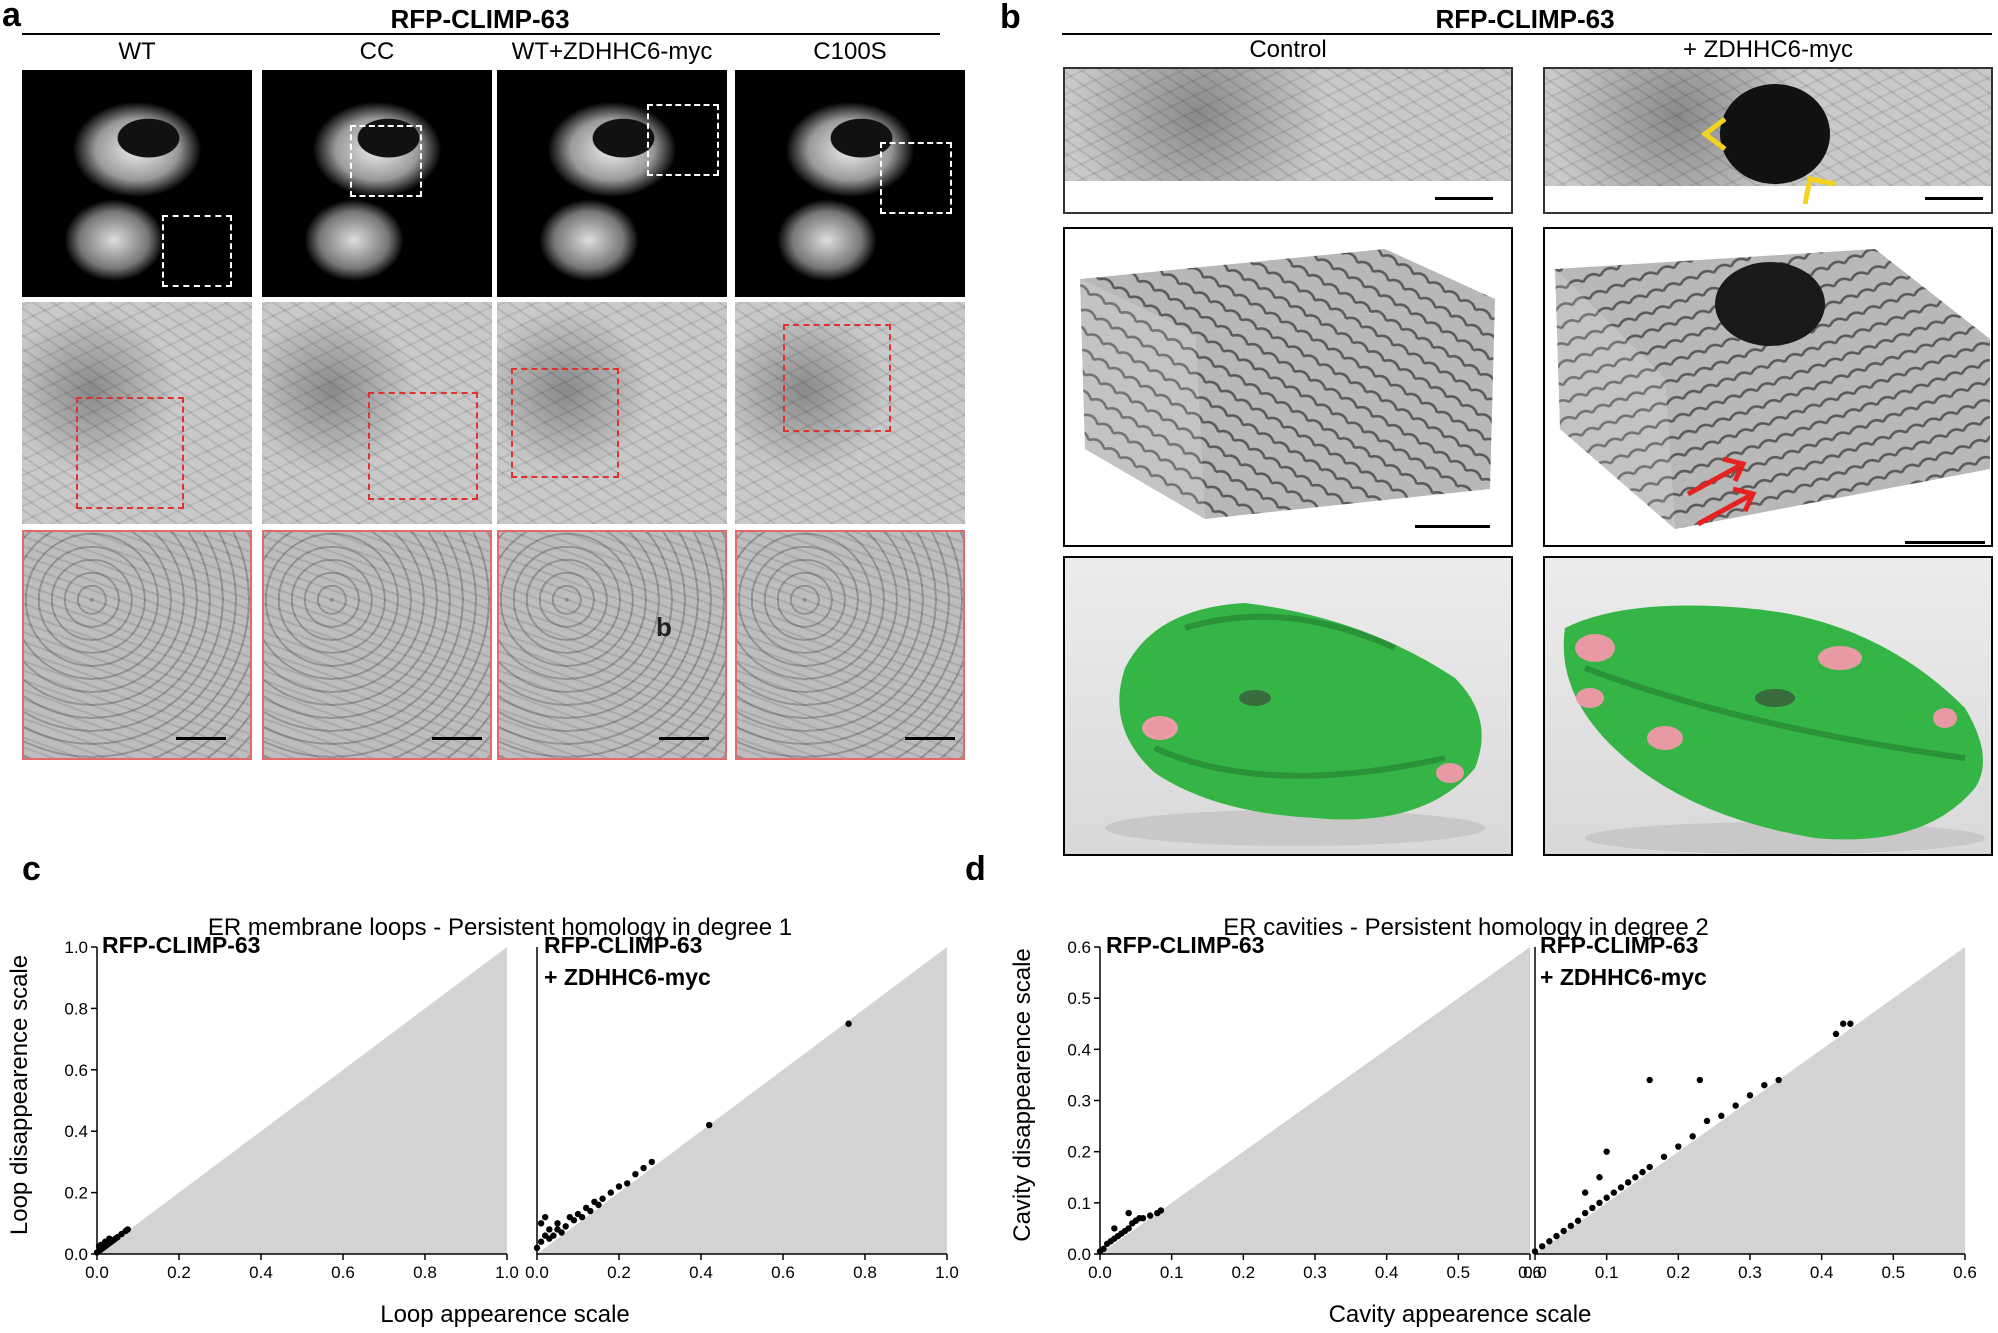  What do you see at coordinates (377, 183) in the screenshot?
I see `fluorescence-image-cc` at bounding box center [377, 183].